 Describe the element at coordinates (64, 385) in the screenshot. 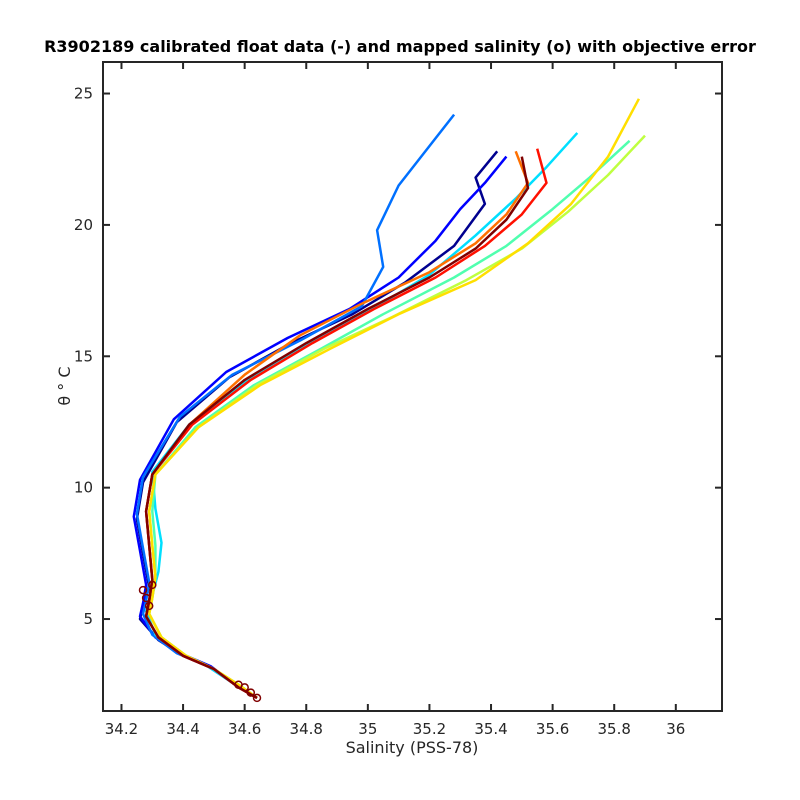

I see `y-axis-label: θ ° C` at that location.